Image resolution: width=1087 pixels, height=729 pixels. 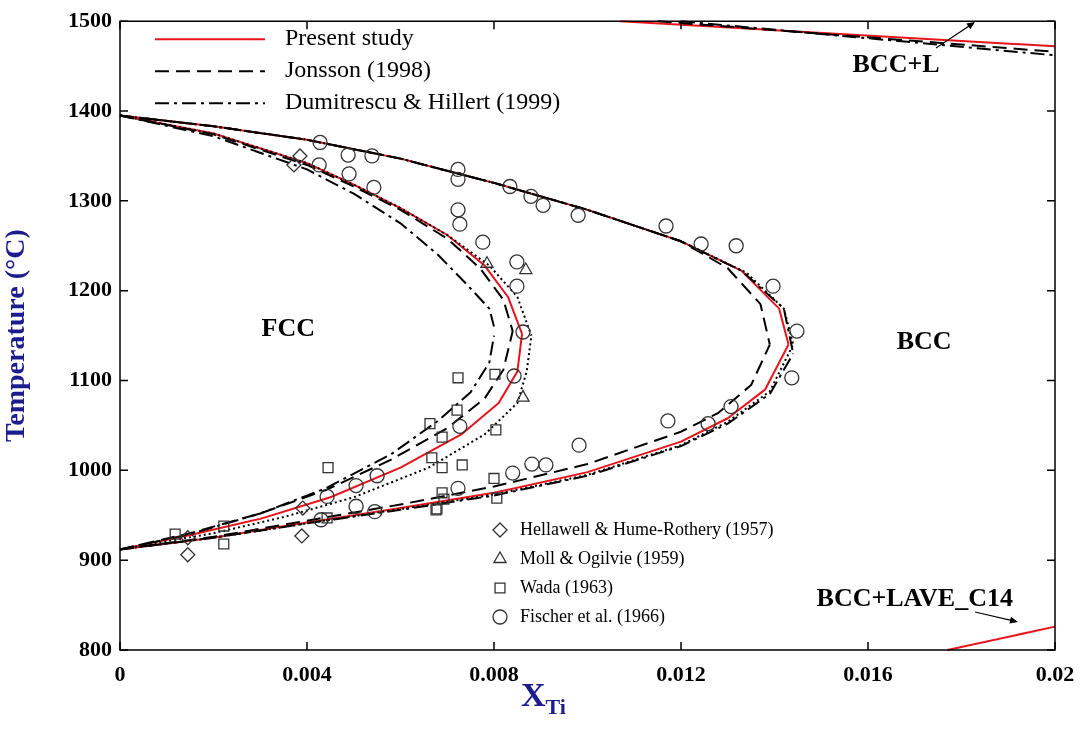 I want to click on x-tick-label: 0.008, so click(x=494, y=673).